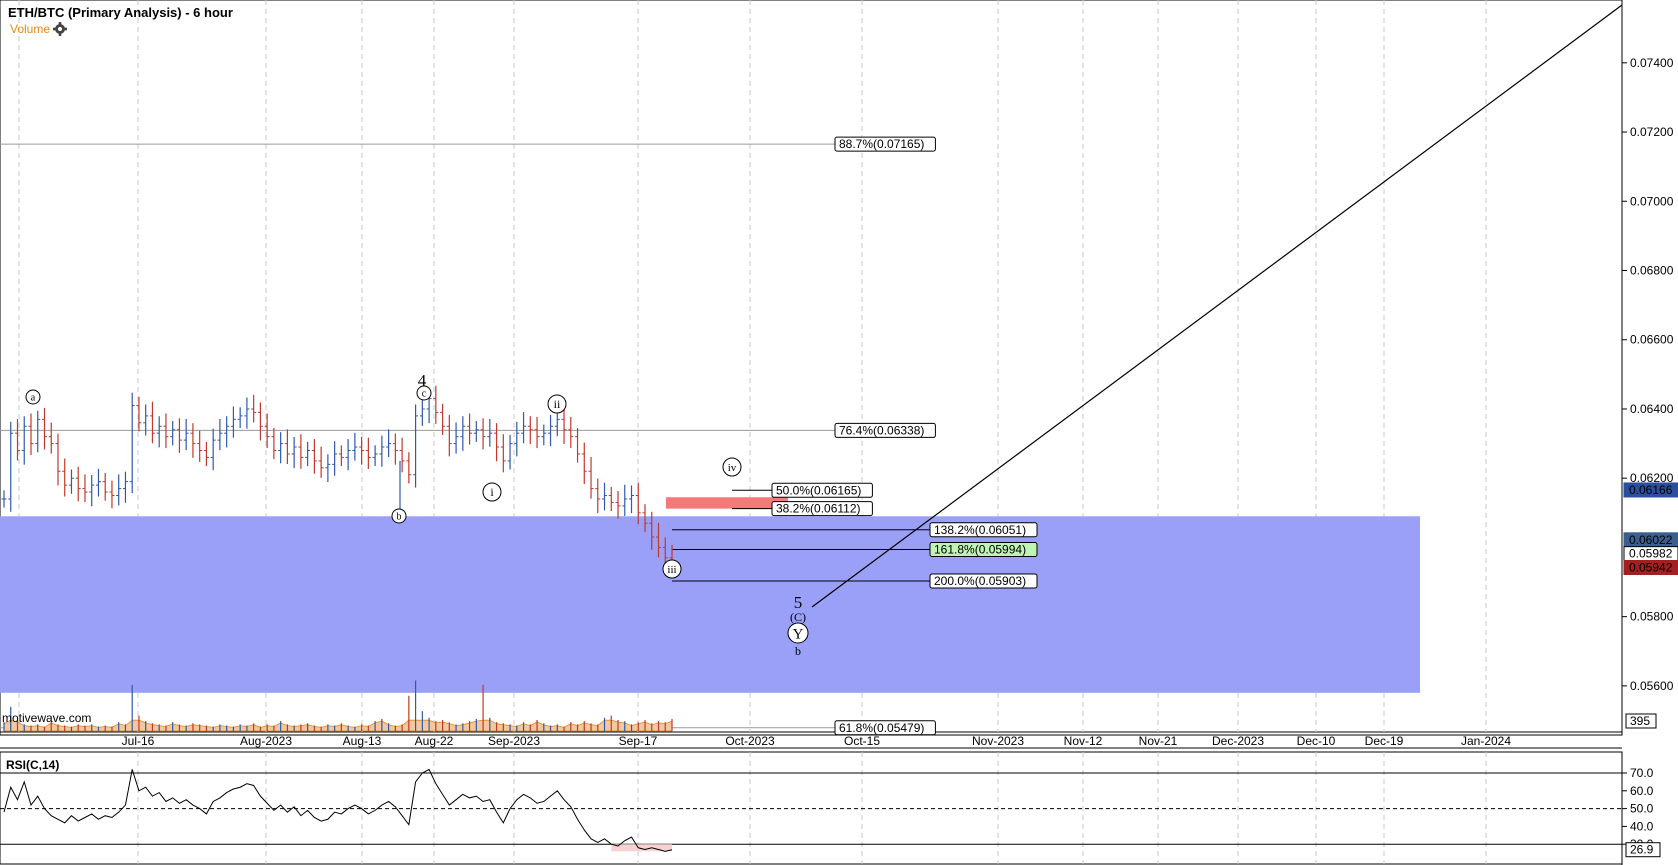 The width and height of the screenshot is (1678, 865). What do you see at coordinates (1384, 741) in the screenshot?
I see `x-tick-label: Dec-19` at bounding box center [1384, 741].